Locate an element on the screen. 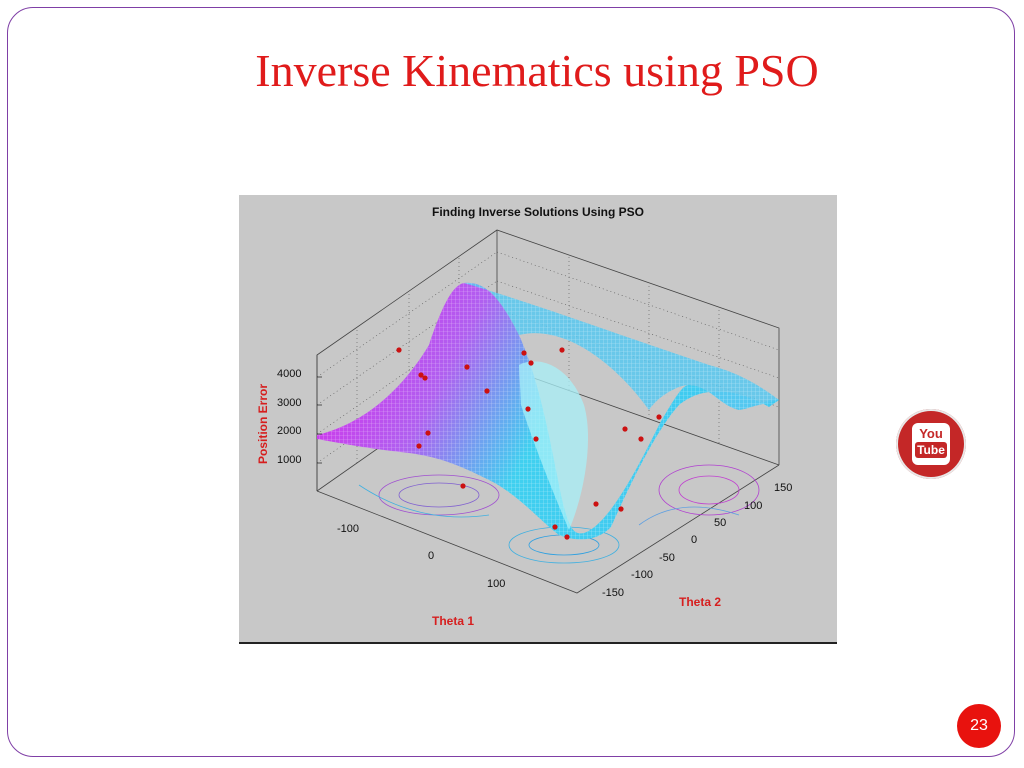  youtube-icon: You Tube is located at coordinates (931, 444).